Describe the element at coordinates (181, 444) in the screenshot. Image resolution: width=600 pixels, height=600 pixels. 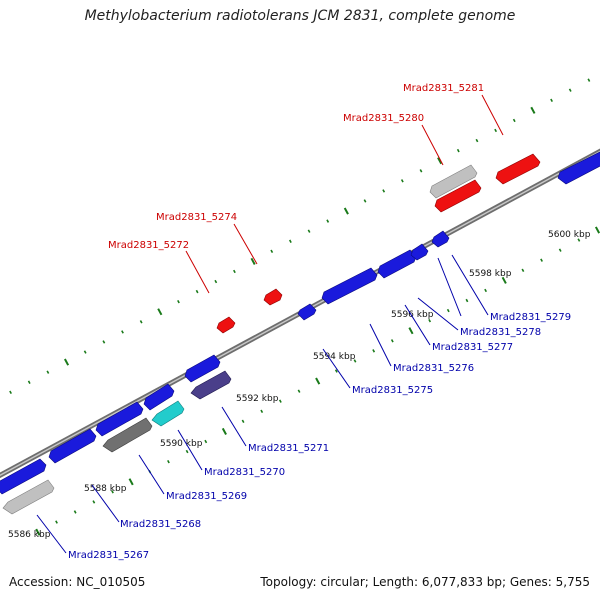
I see `tick-label: 5590 kbp` at that location.